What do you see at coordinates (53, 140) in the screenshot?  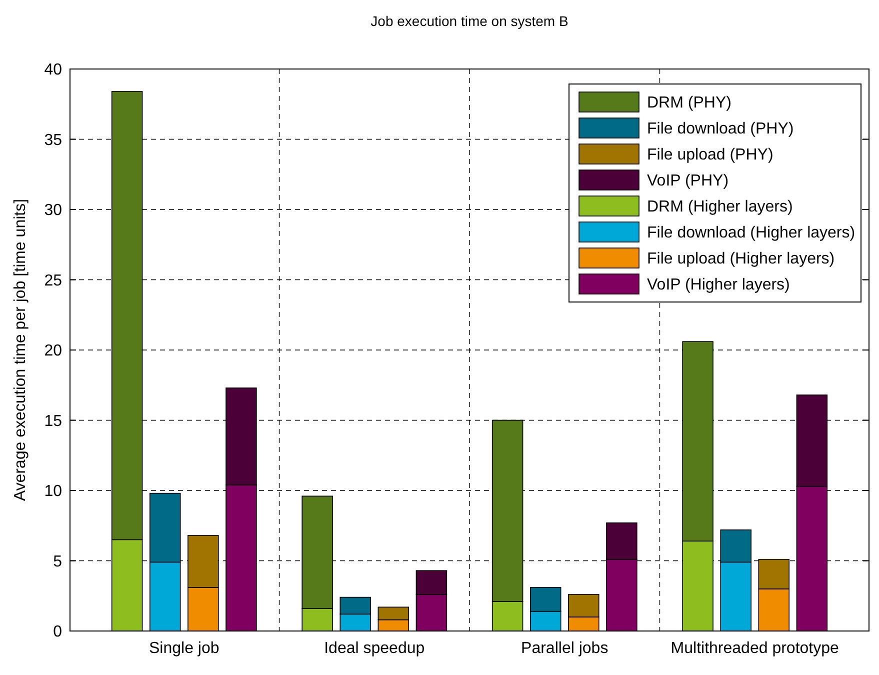 I see `y-tick-label: 35` at bounding box center [53, 140].